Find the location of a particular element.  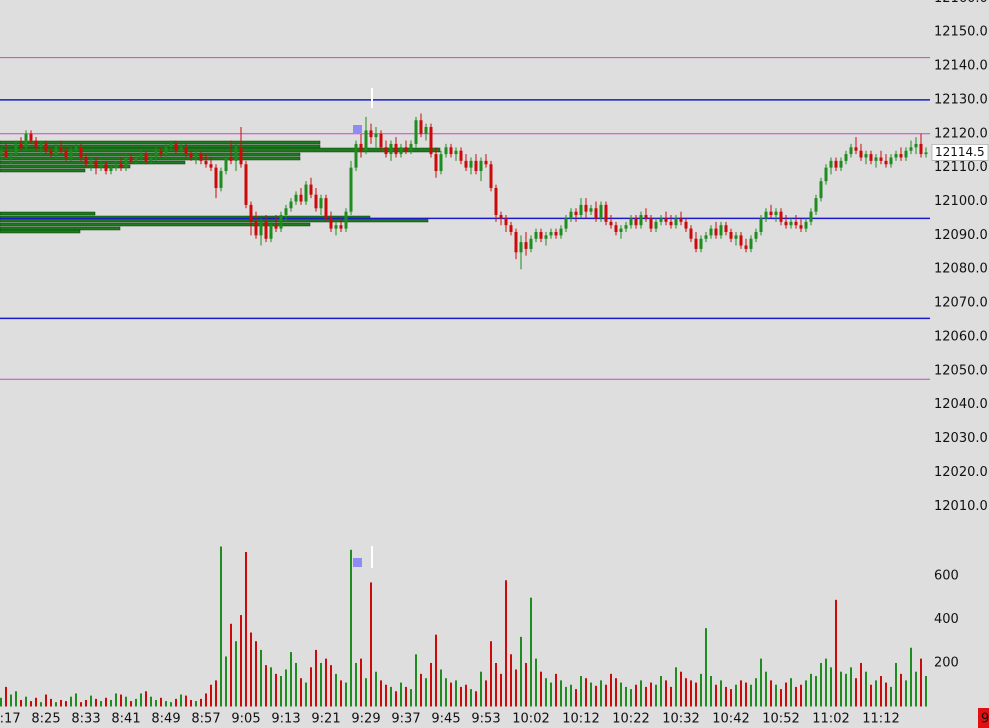

x-tick-label: 11:12 is located at coordinates (880, 719).